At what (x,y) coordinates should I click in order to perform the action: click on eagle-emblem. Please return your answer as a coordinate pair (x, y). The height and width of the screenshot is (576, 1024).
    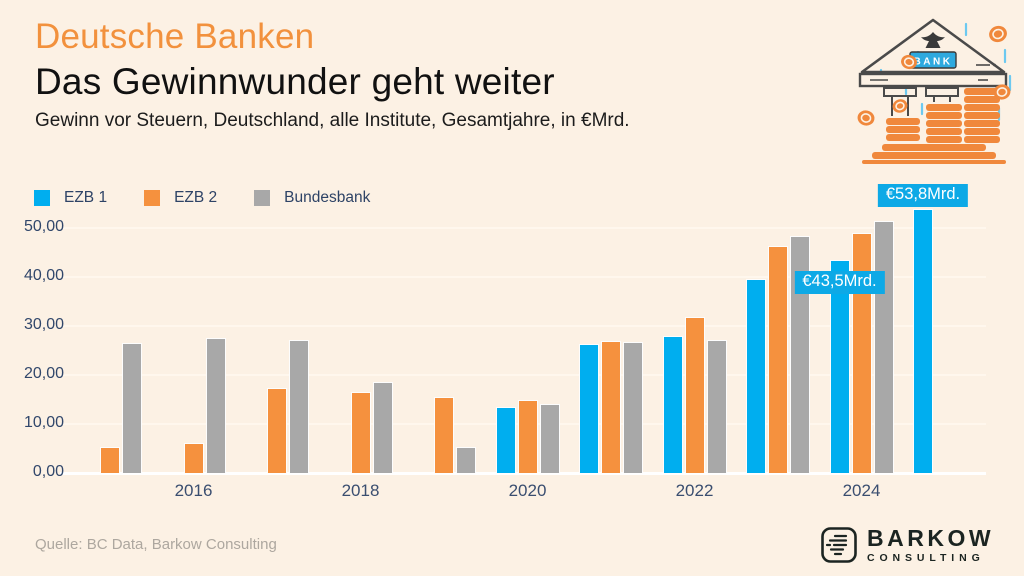
    Looking at the image, I should click on (933, 40).